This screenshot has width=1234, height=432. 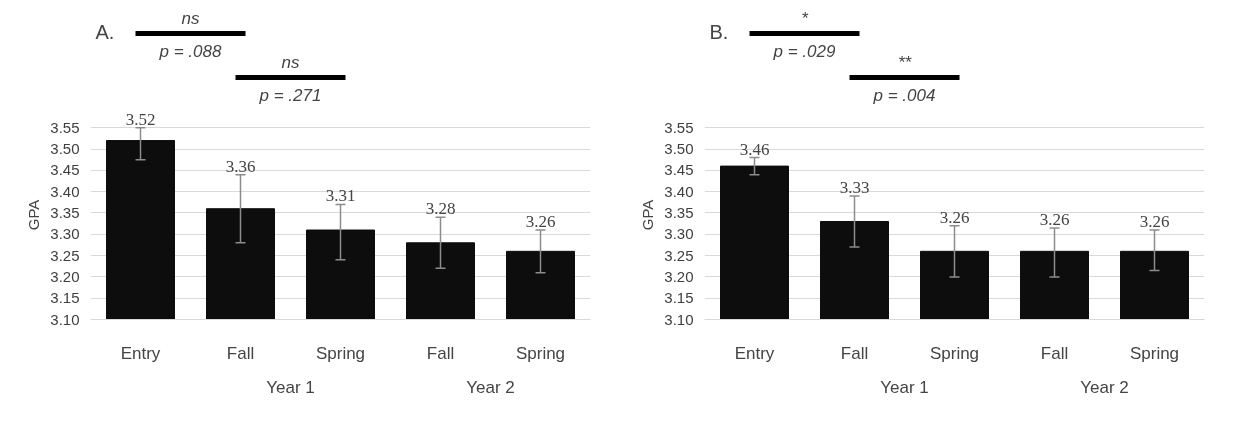 What do you see at coordinates (904, 95) in the screenshot?
I see `text: p = .004` at bounding box center [904, 95].